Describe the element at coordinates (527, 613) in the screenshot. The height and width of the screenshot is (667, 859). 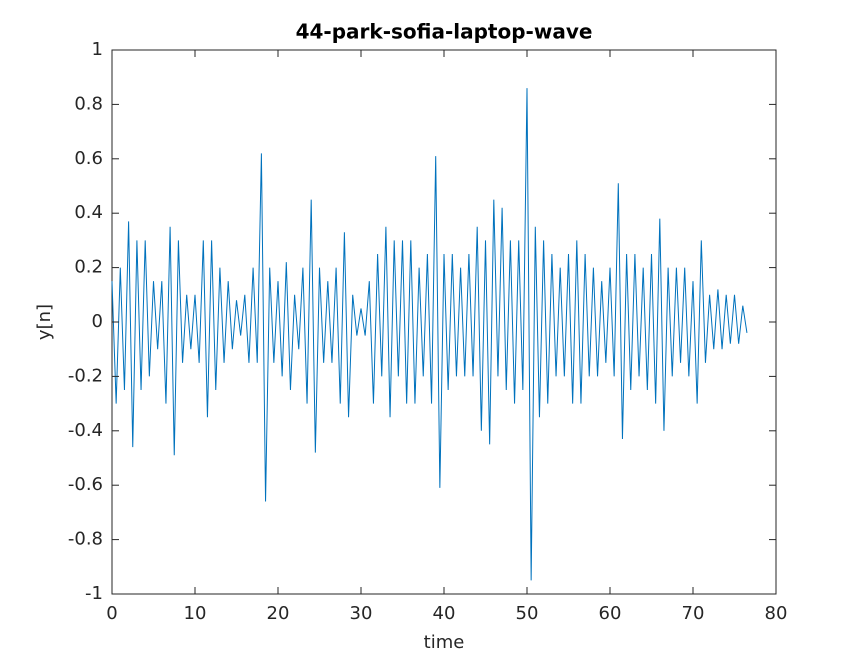
I see `x-tick-label: 50` at that location.